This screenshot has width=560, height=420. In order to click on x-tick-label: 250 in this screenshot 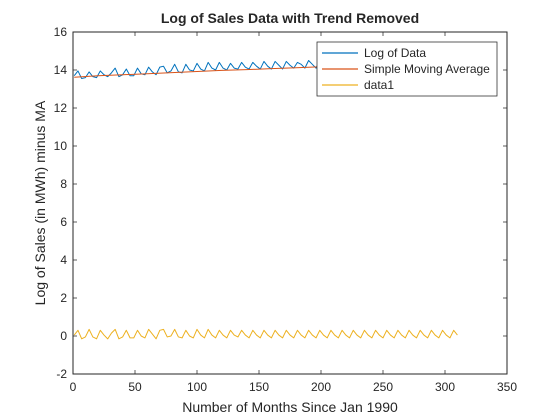, I will do `click(383, 387)`.